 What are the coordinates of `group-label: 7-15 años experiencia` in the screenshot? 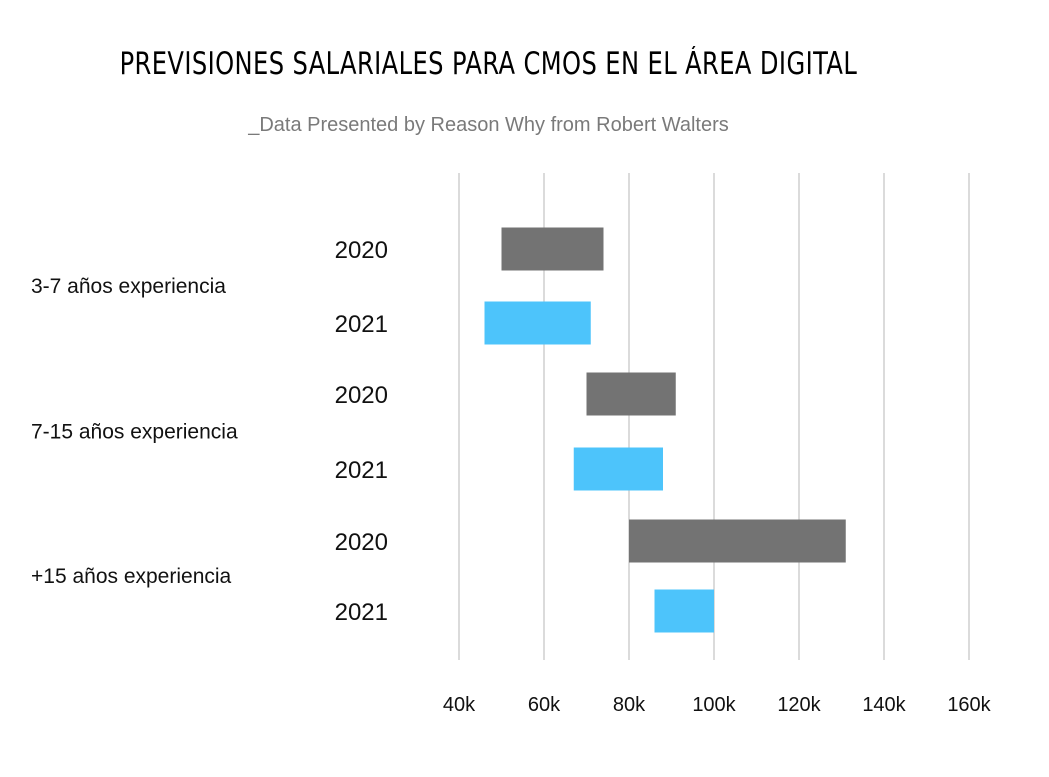 It's located at (134, 432).